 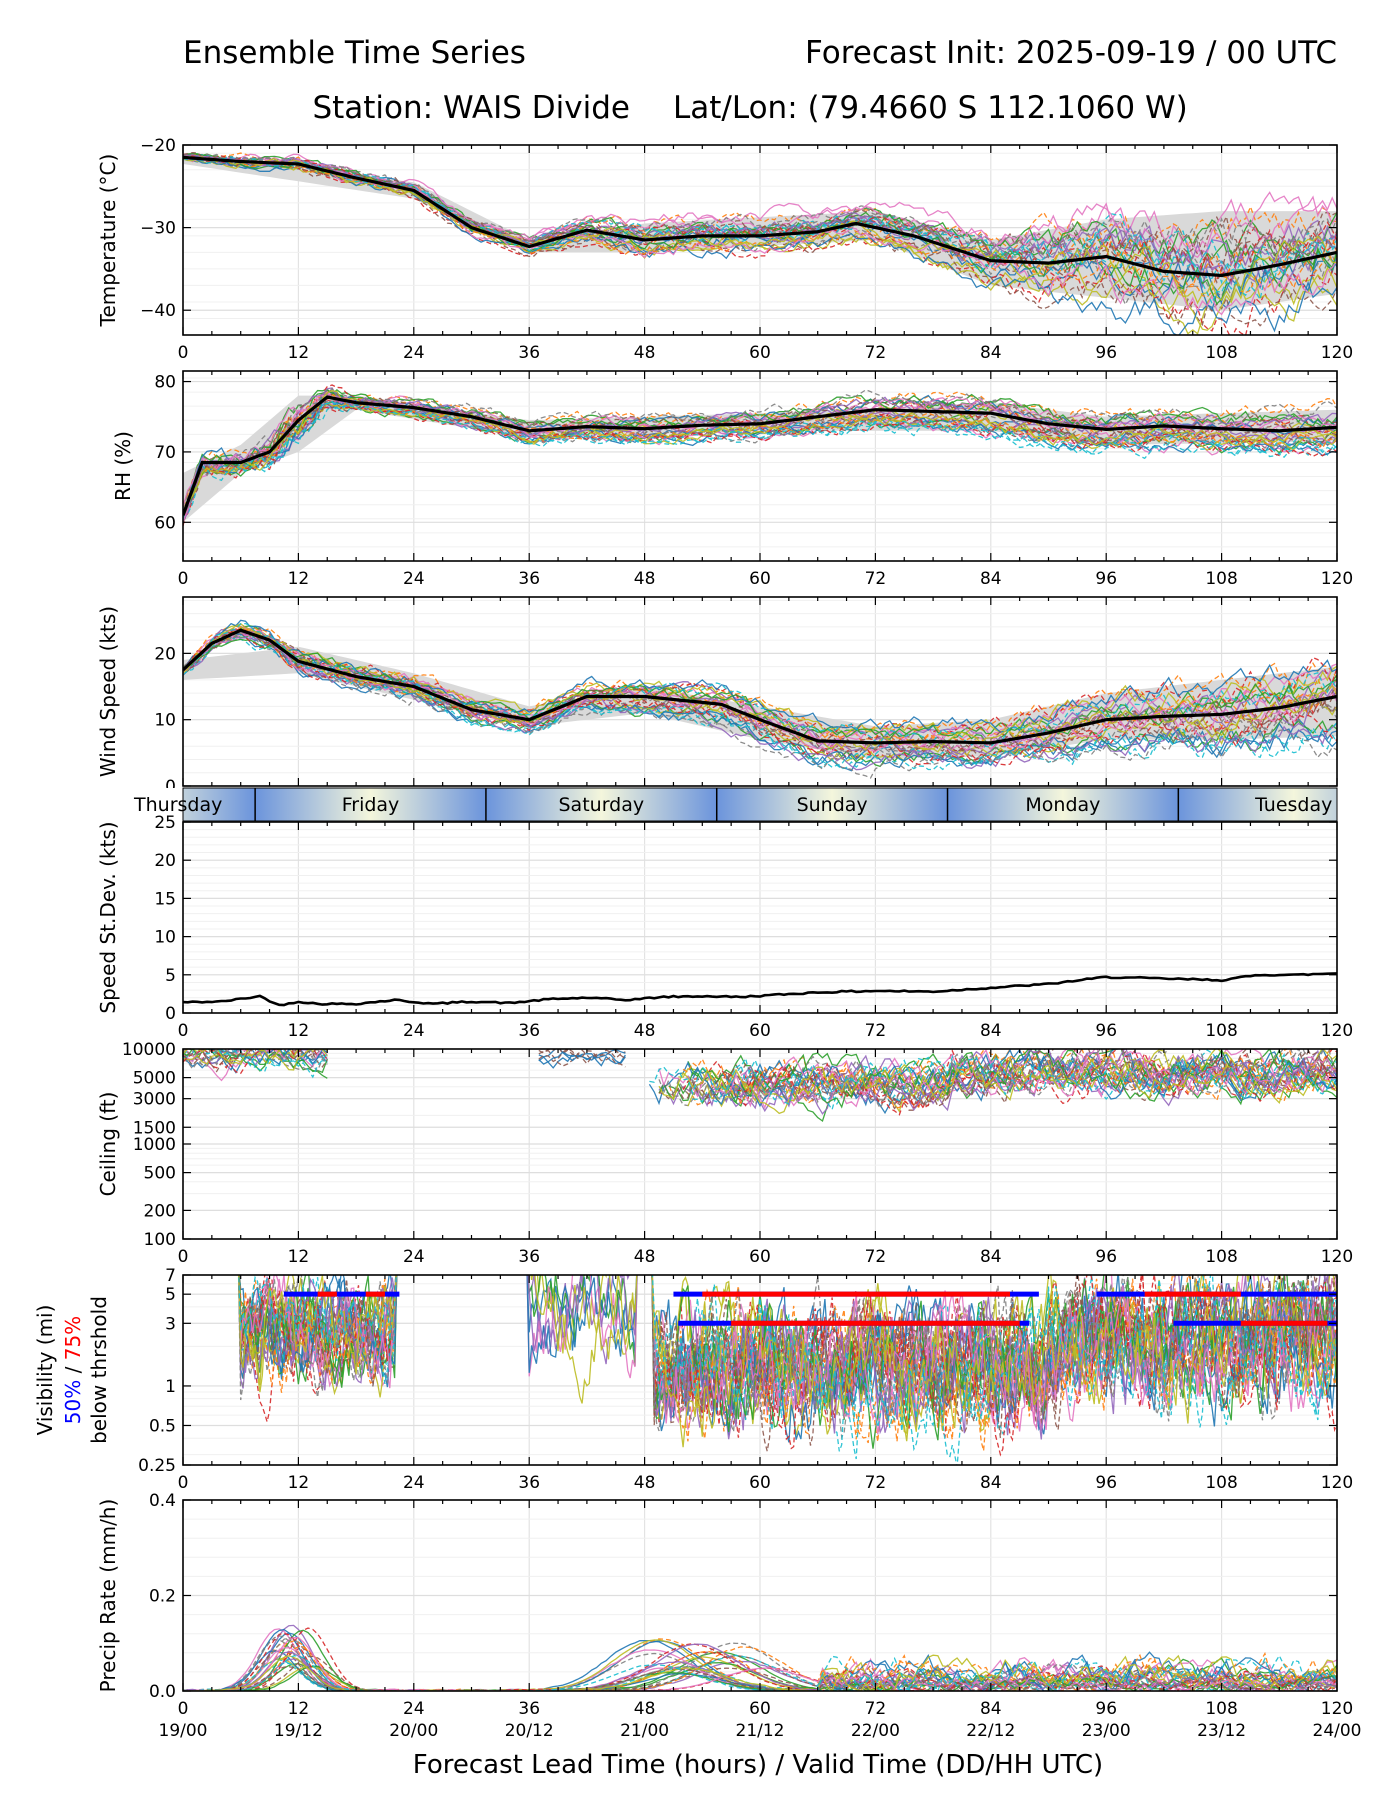 I want to click on y-tick-label: 0.25, so click(x=157, y=1466).